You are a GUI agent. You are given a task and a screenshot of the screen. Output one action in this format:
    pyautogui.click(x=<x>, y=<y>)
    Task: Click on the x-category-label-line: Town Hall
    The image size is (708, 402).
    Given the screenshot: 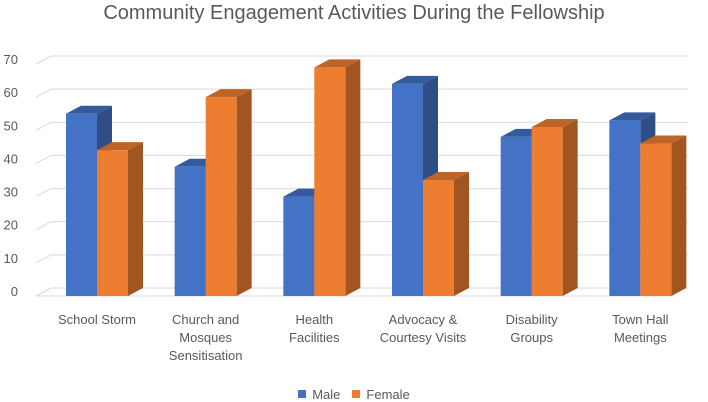 What is the action you would take?
    pyautogui.click(x=640, y=319)
    